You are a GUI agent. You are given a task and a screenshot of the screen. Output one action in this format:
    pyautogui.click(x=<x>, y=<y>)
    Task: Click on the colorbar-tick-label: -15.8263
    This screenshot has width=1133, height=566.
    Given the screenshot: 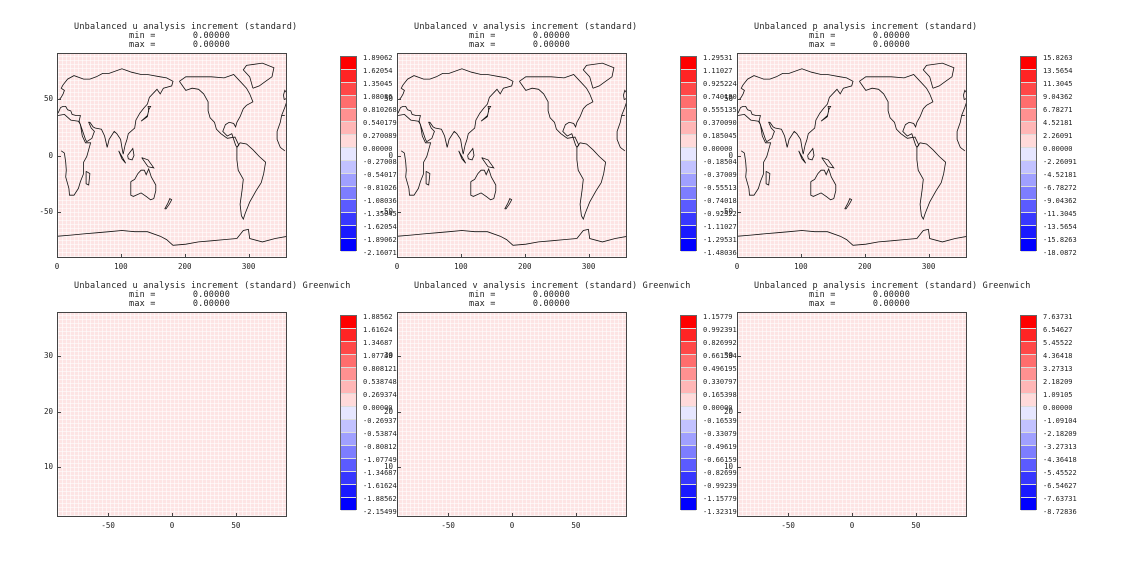 What is the action you would take?
    pyautogui.click(x=1060, y=239)
    